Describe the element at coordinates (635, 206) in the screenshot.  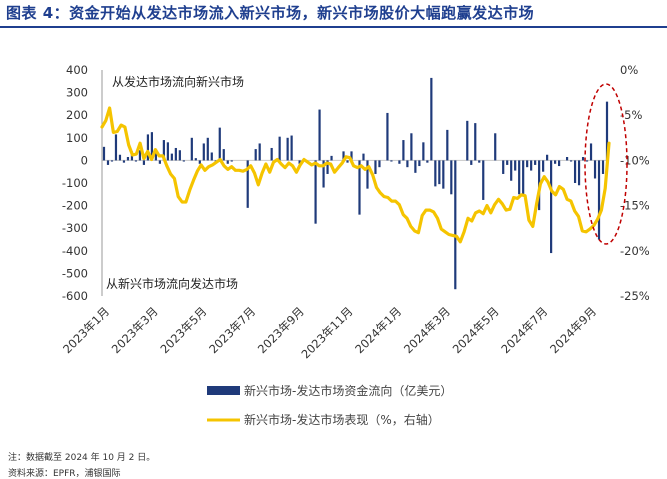
I see `right-tick-label: -15%` at that location.